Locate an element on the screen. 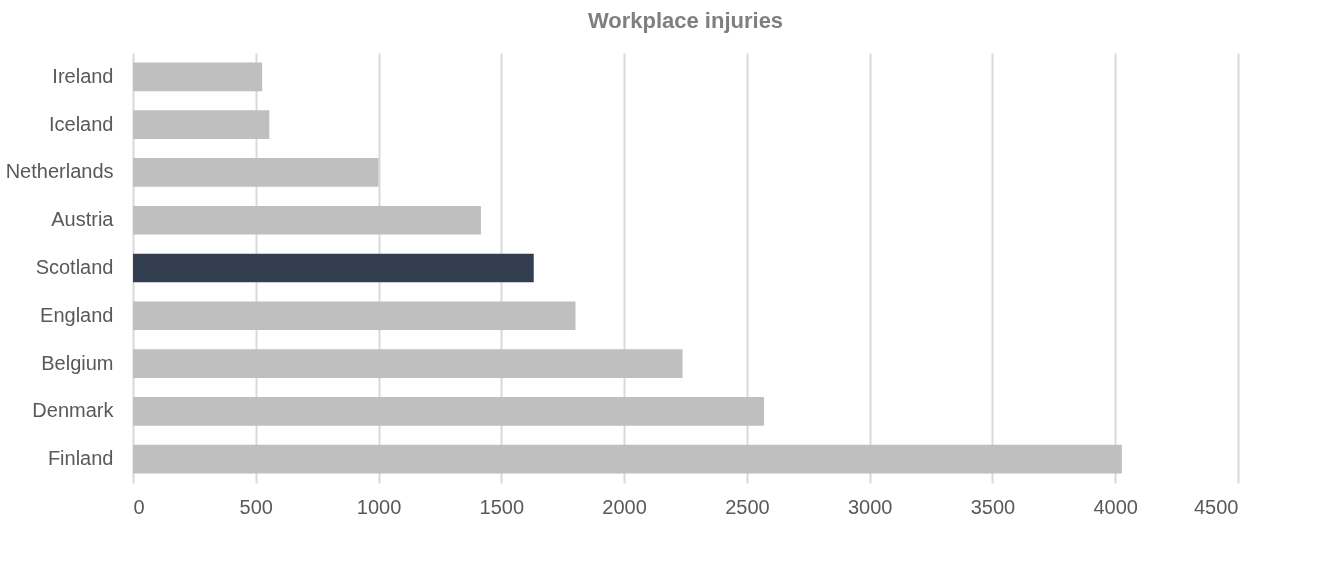  y-tick-label: Scotland is located at coordinates (74, 267).